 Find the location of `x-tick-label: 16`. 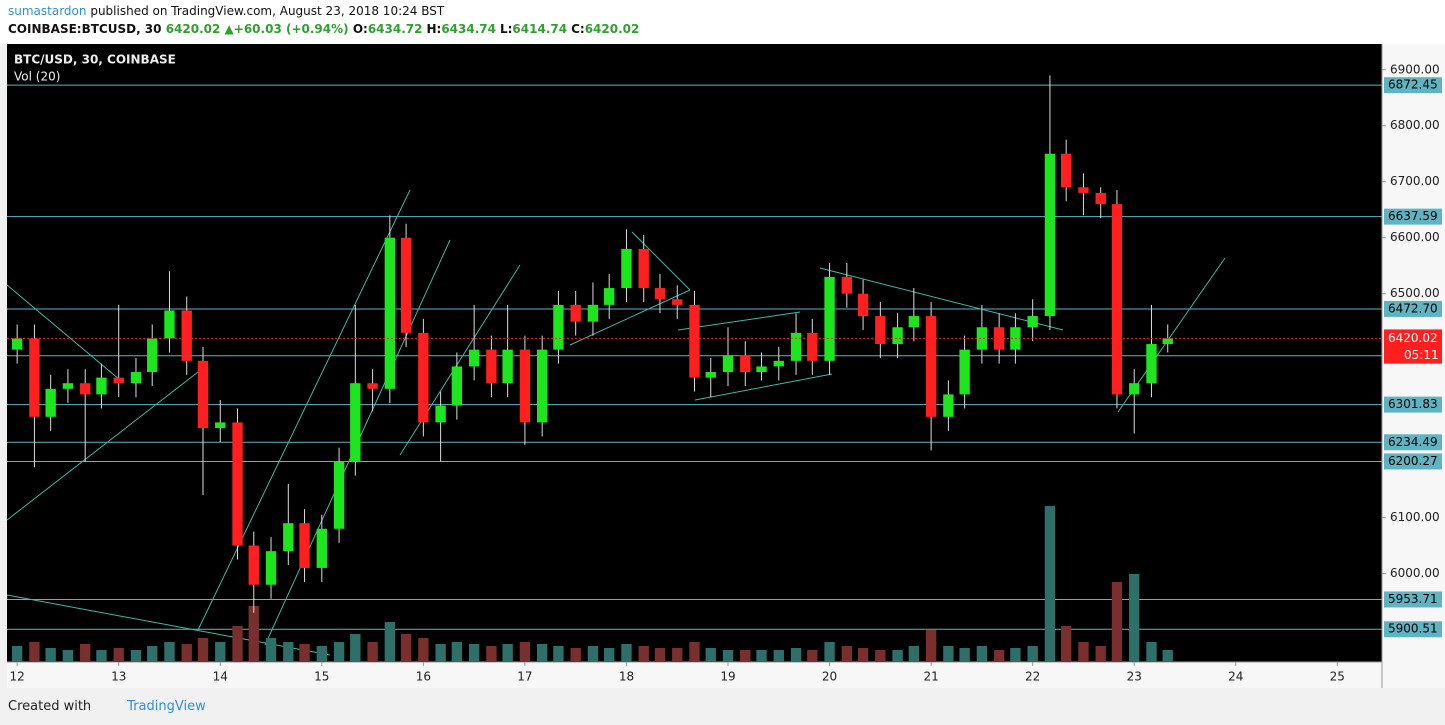

x-tick-label: 16 is located at coordinates (423, 677).